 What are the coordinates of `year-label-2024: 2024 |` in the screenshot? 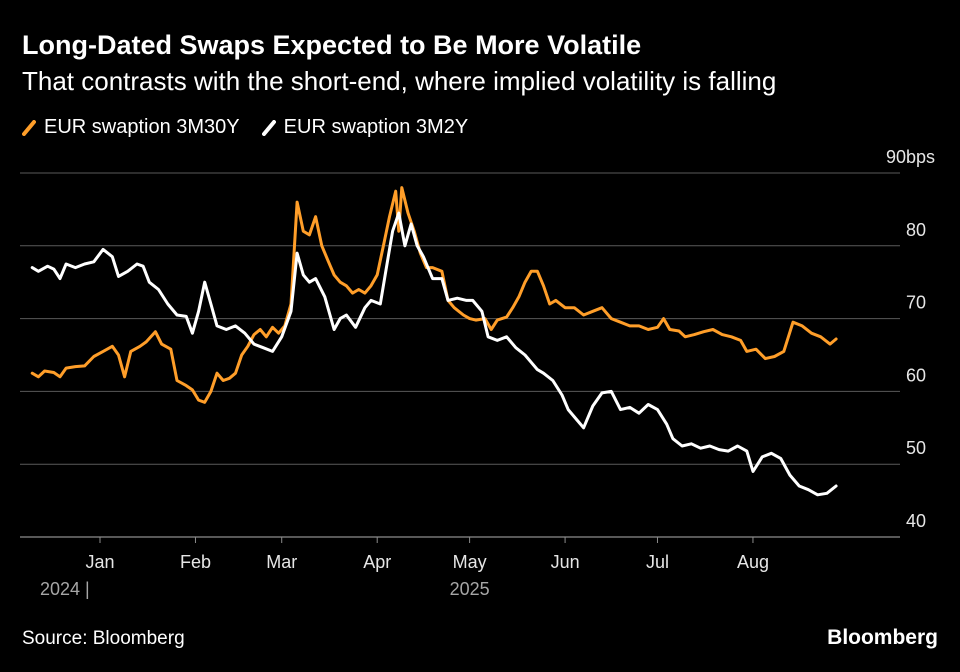 It's located at (65, 589).